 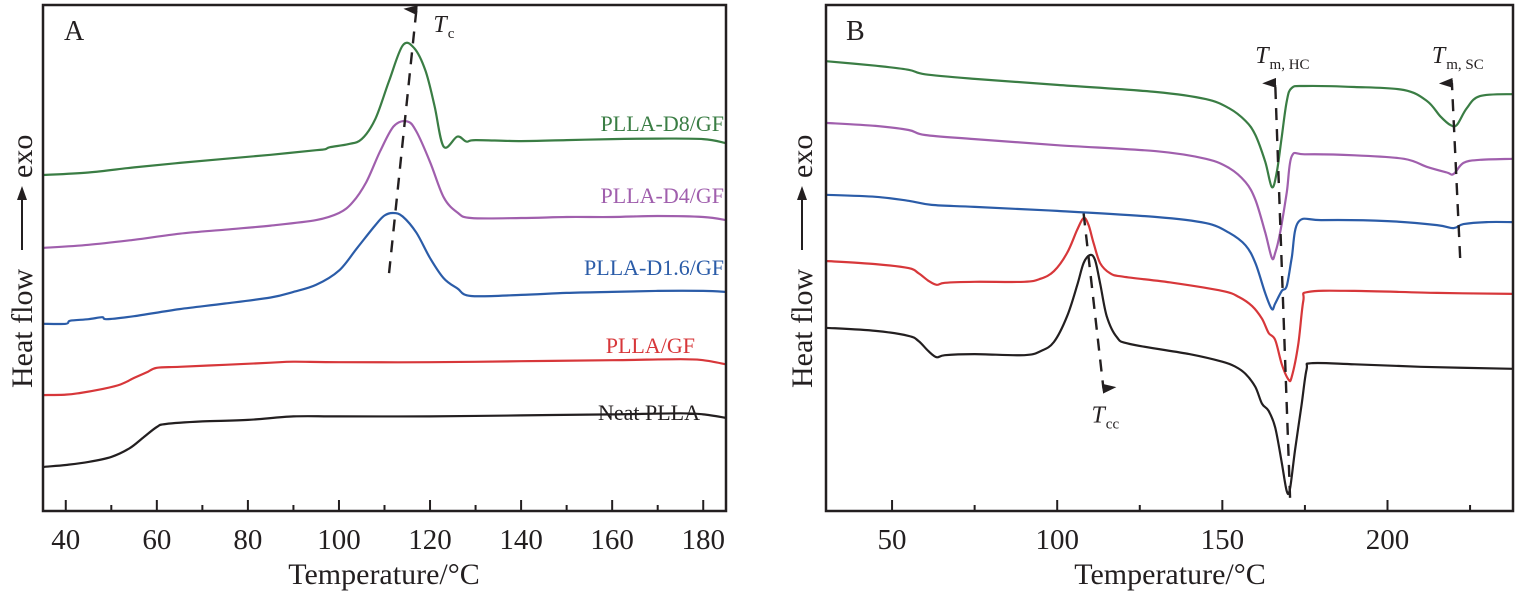 I want to click on panel-a-annotation-label-c: Tc, so click(x=443, y=27).